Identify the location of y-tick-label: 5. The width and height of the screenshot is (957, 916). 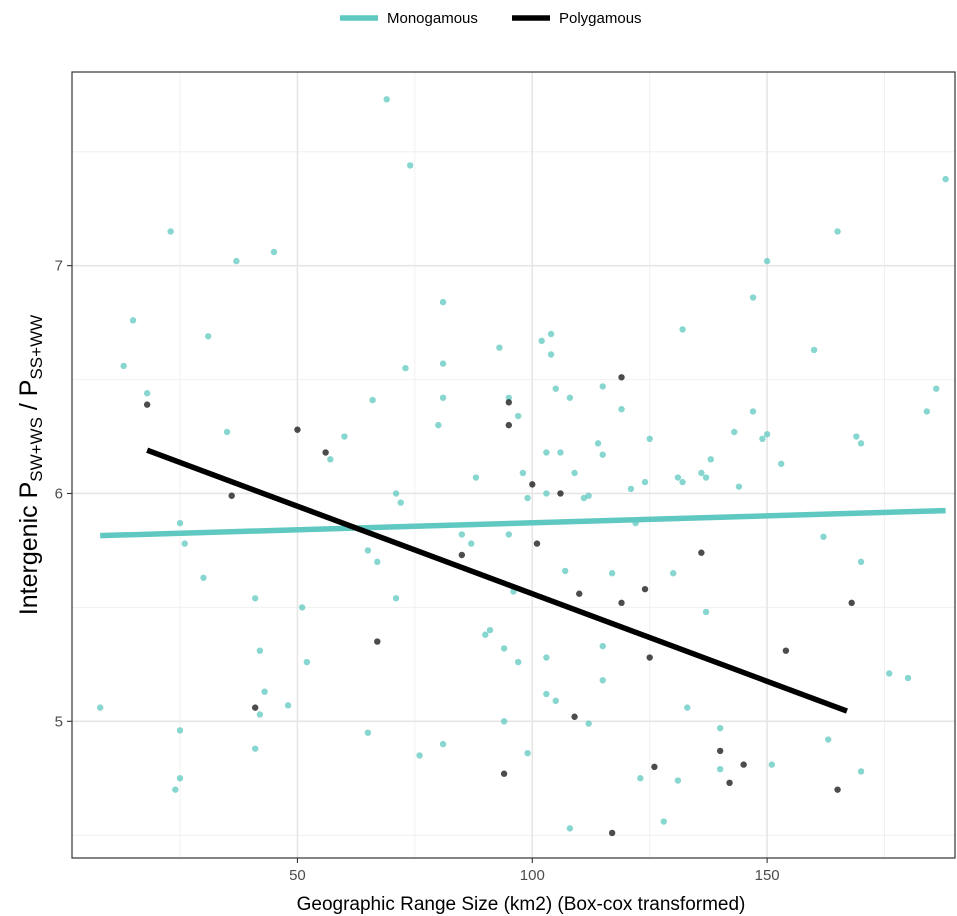
(59, 721).